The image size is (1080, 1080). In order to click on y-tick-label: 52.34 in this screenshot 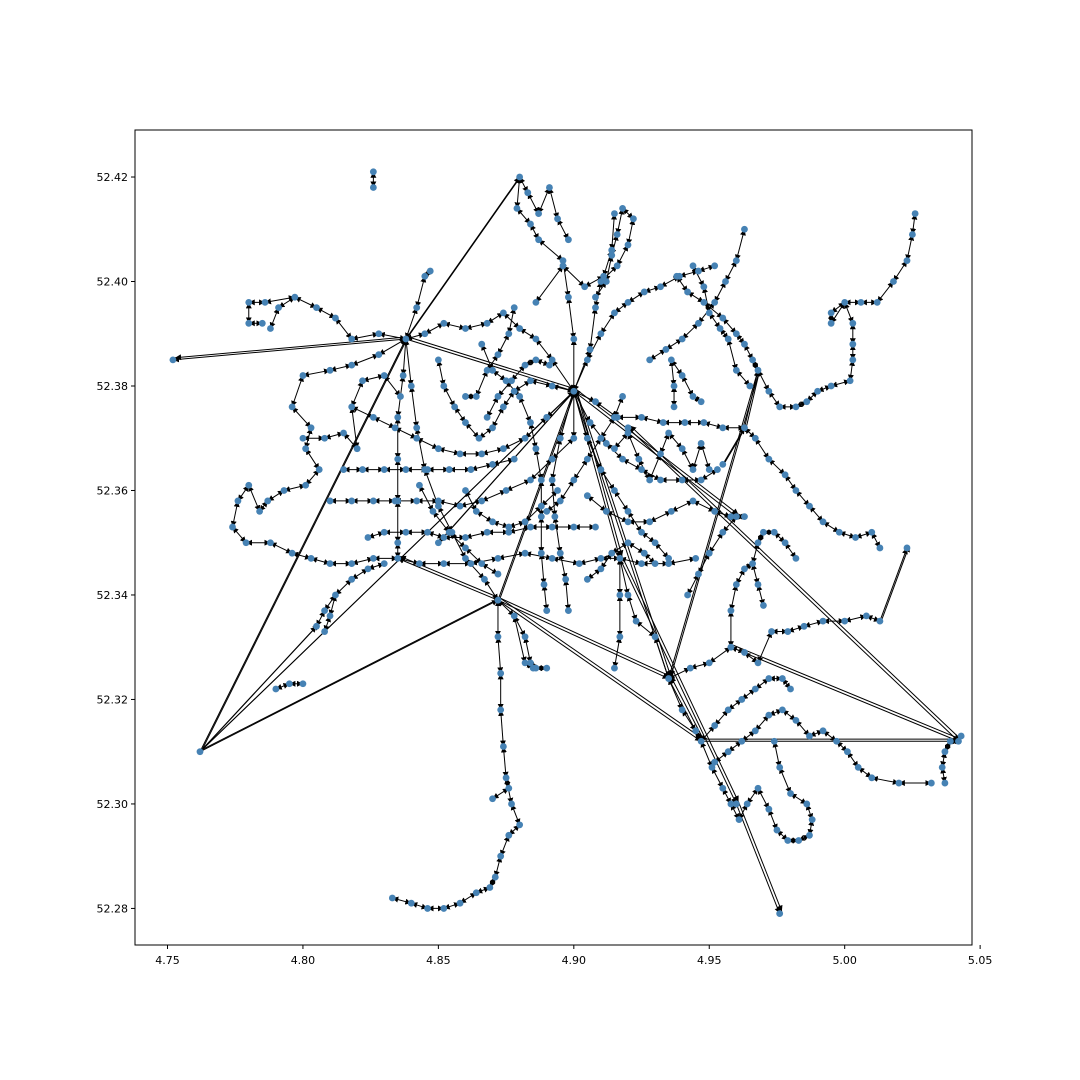, I will do `click(113, 595)`.